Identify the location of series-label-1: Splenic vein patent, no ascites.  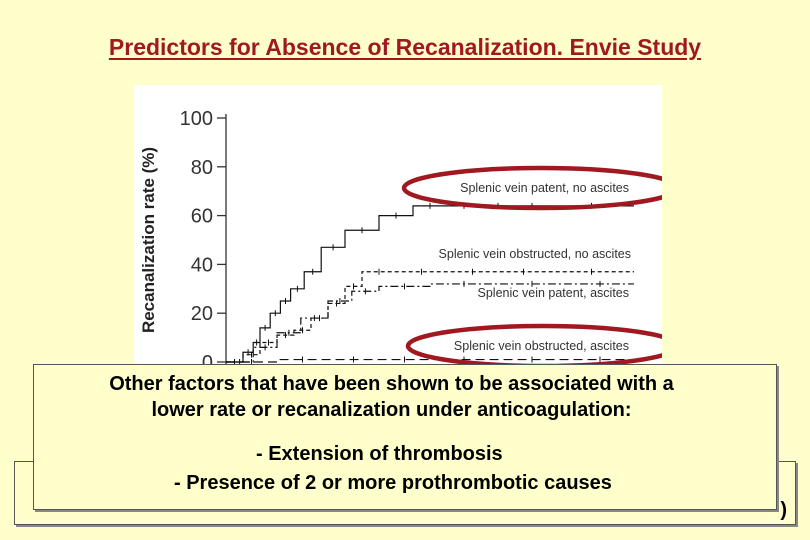
(544, 188).